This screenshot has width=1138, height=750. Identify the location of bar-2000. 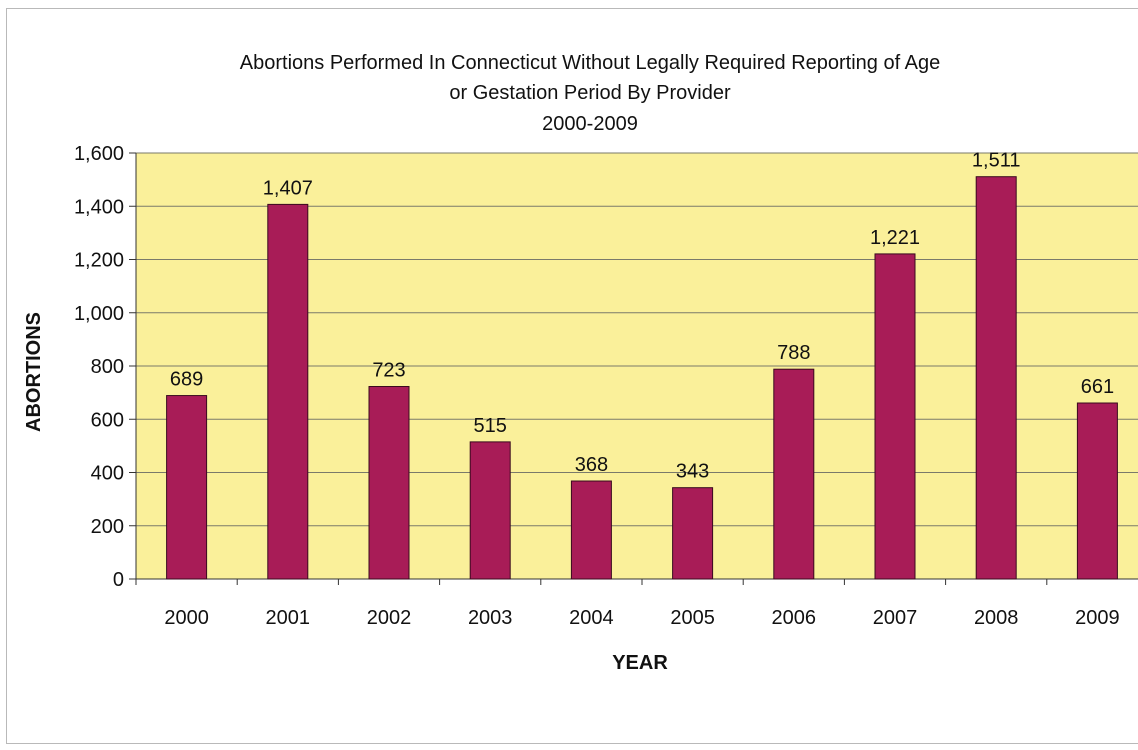
(187, 487).